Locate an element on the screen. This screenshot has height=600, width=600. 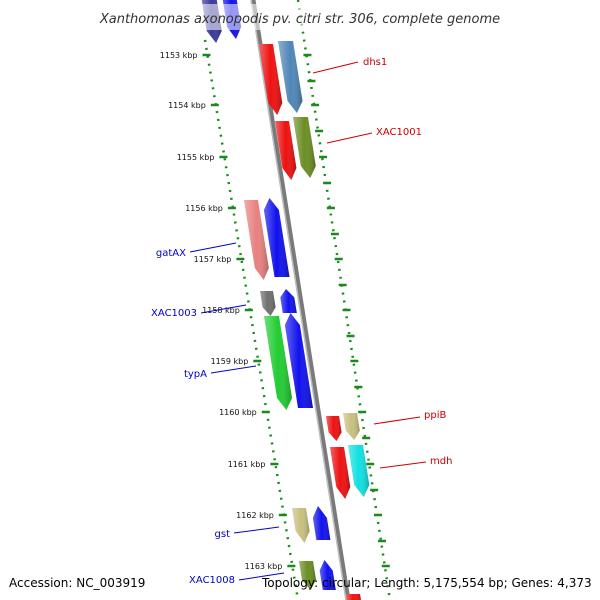
gene-gatax-salmon-shade is located at coordinates (256, 240).